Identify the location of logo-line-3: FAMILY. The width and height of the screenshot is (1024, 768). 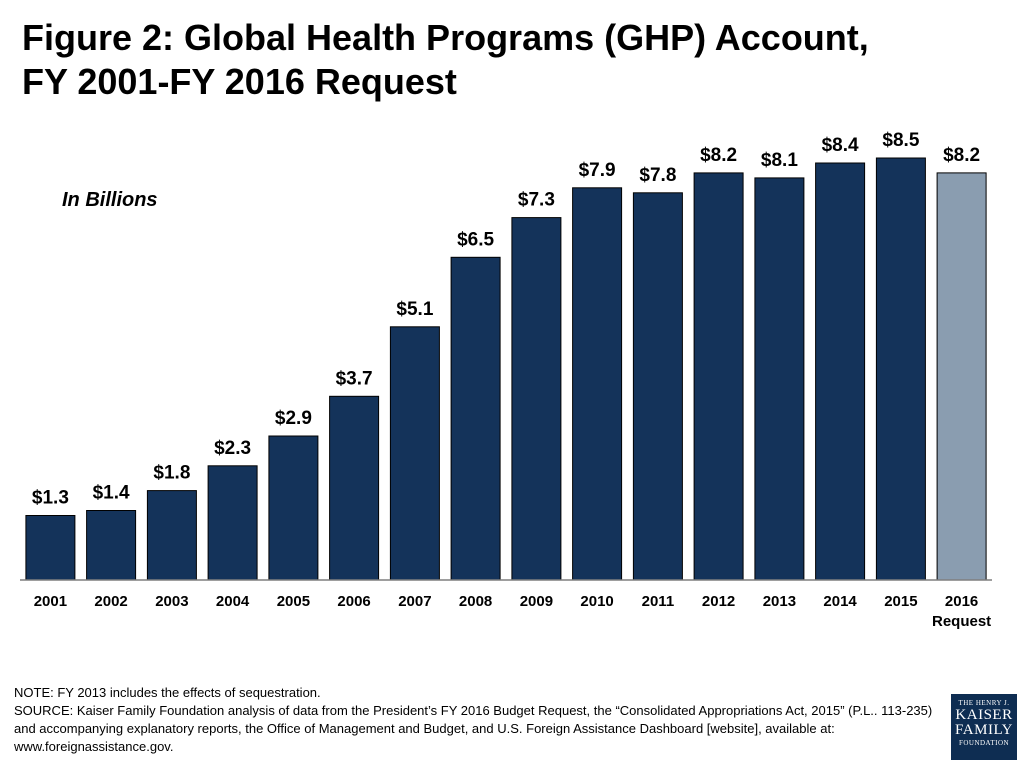
(984, 730).